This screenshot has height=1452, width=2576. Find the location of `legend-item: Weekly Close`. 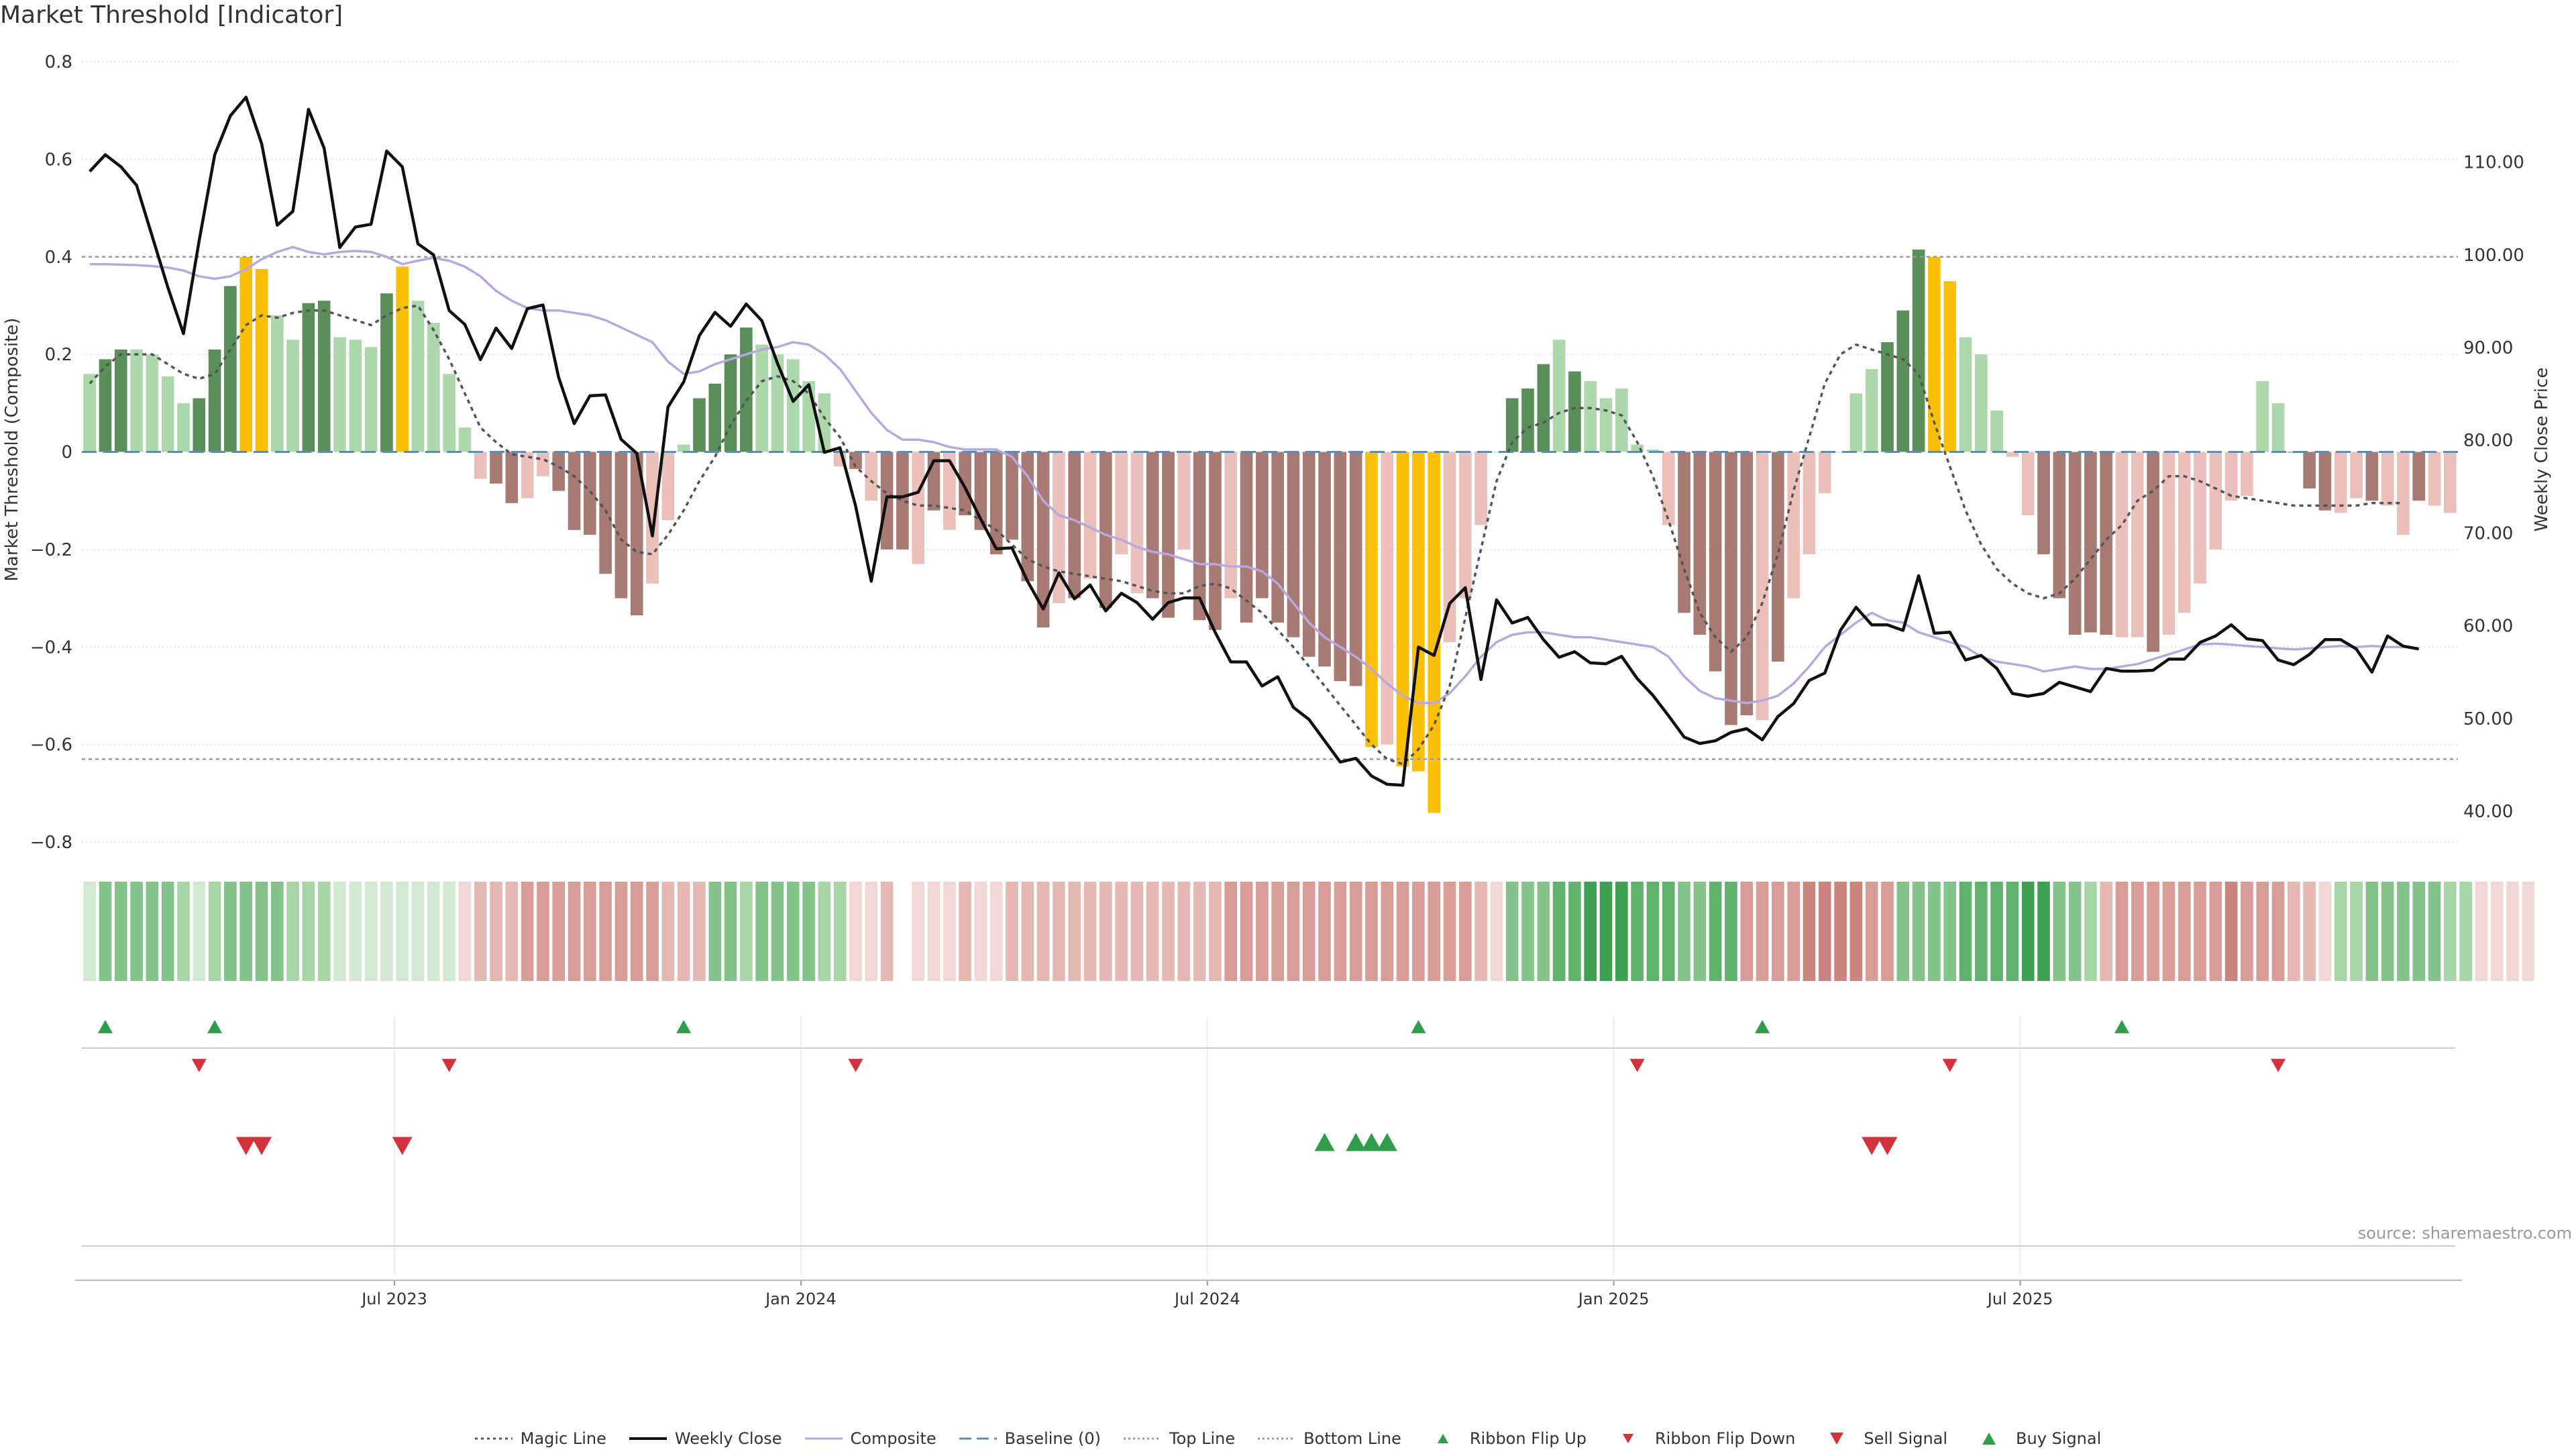

legend-item: Weekly Close is located at coordinates (705, 1438).